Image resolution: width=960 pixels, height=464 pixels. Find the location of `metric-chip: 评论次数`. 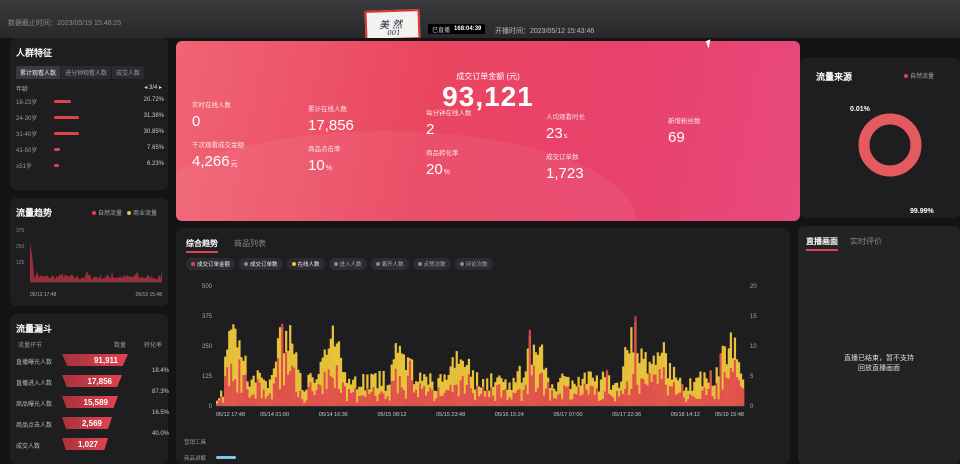

metric-chip: 评论次数 is located at coordinates (473, 264).